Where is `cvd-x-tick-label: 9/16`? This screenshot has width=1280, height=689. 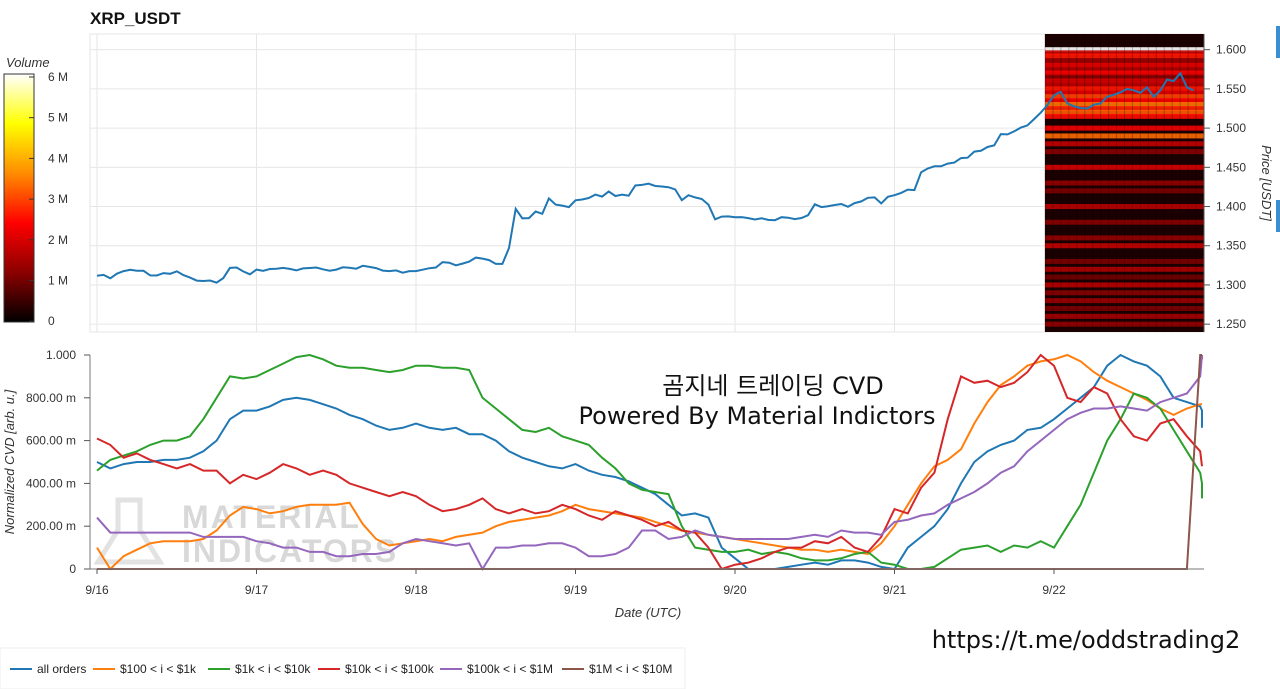
cvd-x-tick-label: 9/16 is located at coordinates (97, 590).